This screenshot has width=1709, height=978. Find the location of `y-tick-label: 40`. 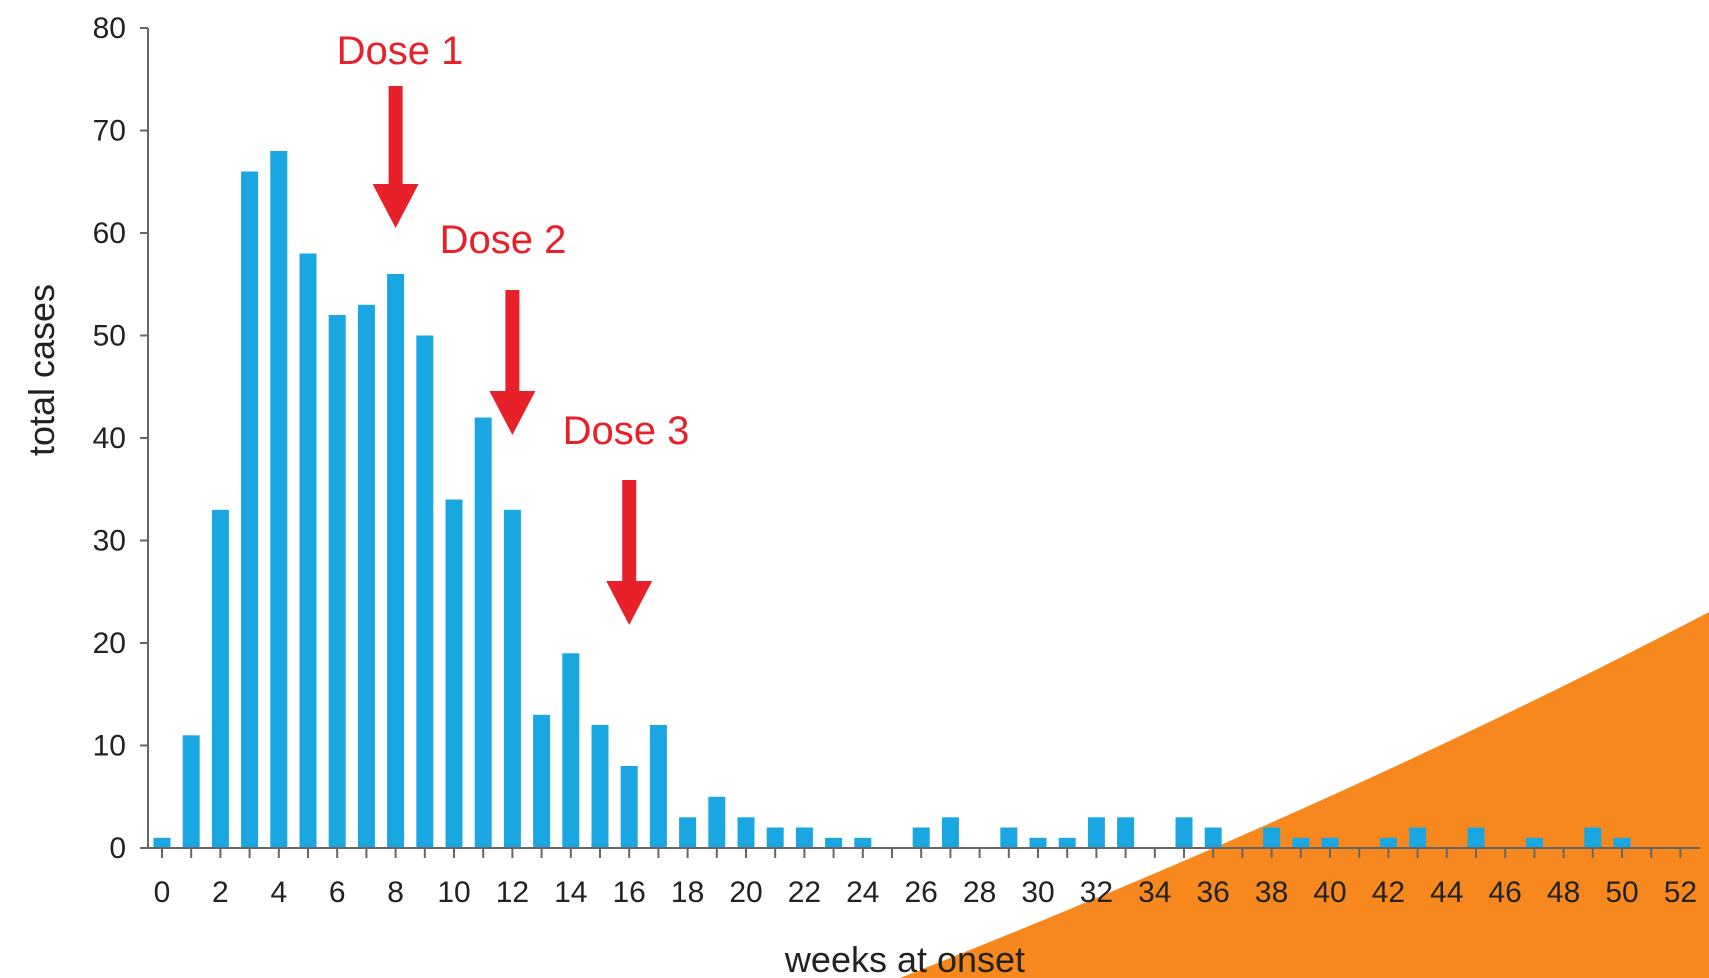

y-tick-label: 40 is located at coordinates (109, 438).